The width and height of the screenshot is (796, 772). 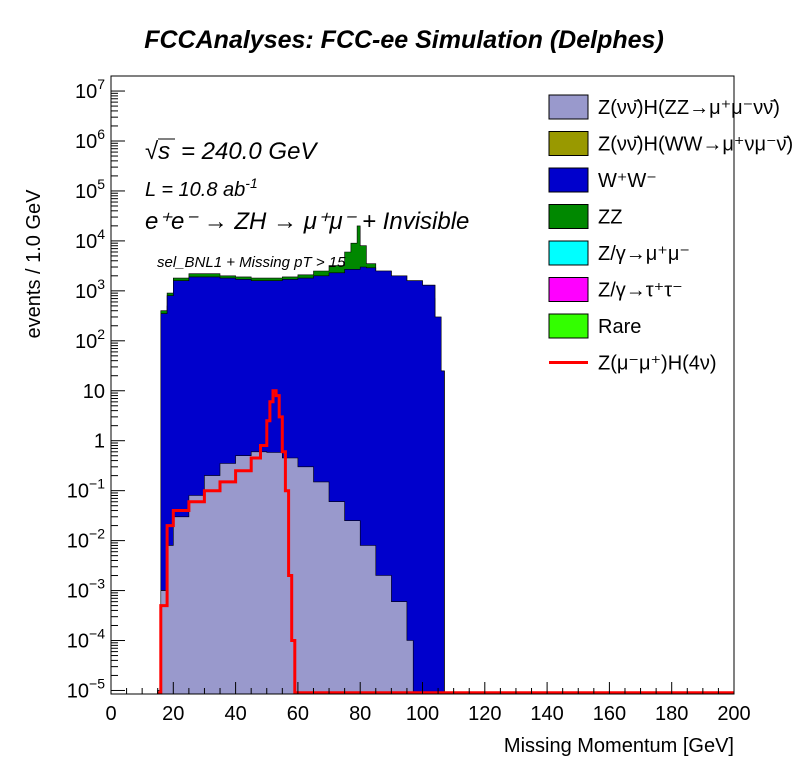 I want to click on legend-label: Z(νν̄)H(ZZ→μ⁺μ⁻νν̄), so click(x=689, y=108).